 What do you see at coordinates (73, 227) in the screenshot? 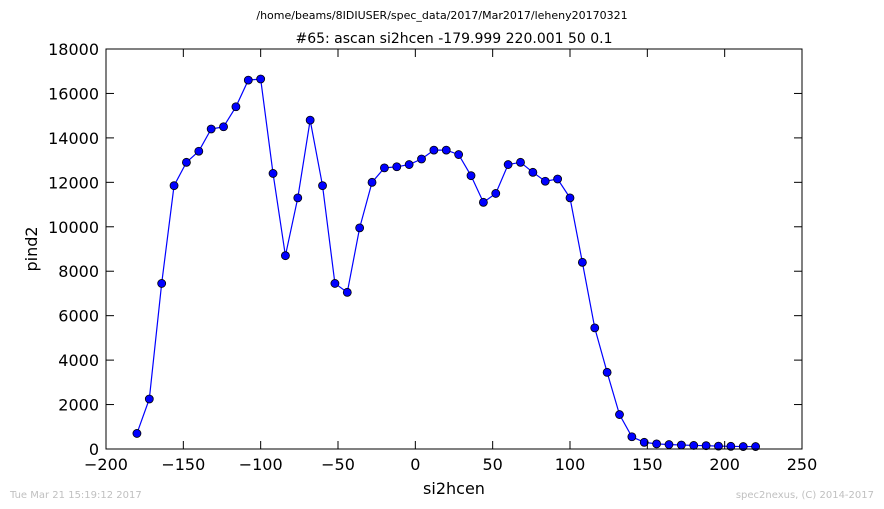
I see `y-tick-label: 10000` at bounding box center [73, 227].